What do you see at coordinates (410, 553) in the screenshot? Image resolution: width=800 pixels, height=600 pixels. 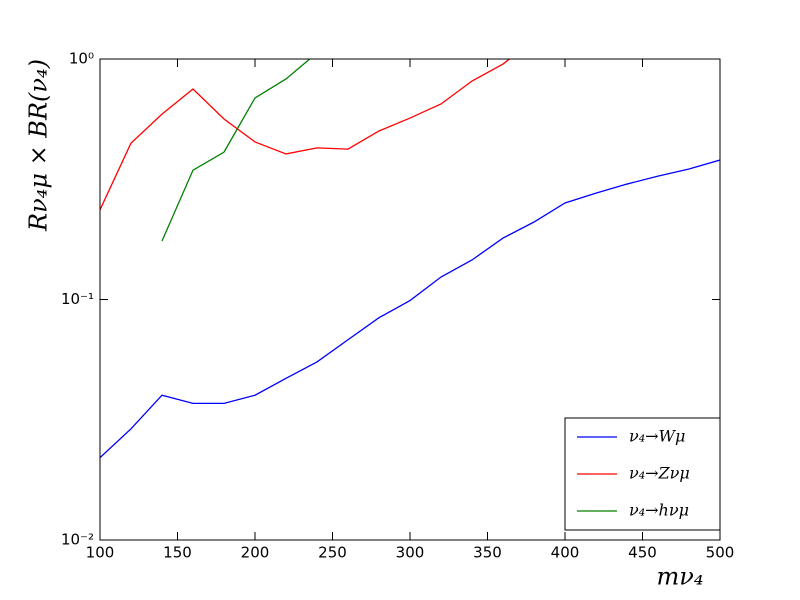 I see `x-tick-label: 300` at bounding box center [410, 553].